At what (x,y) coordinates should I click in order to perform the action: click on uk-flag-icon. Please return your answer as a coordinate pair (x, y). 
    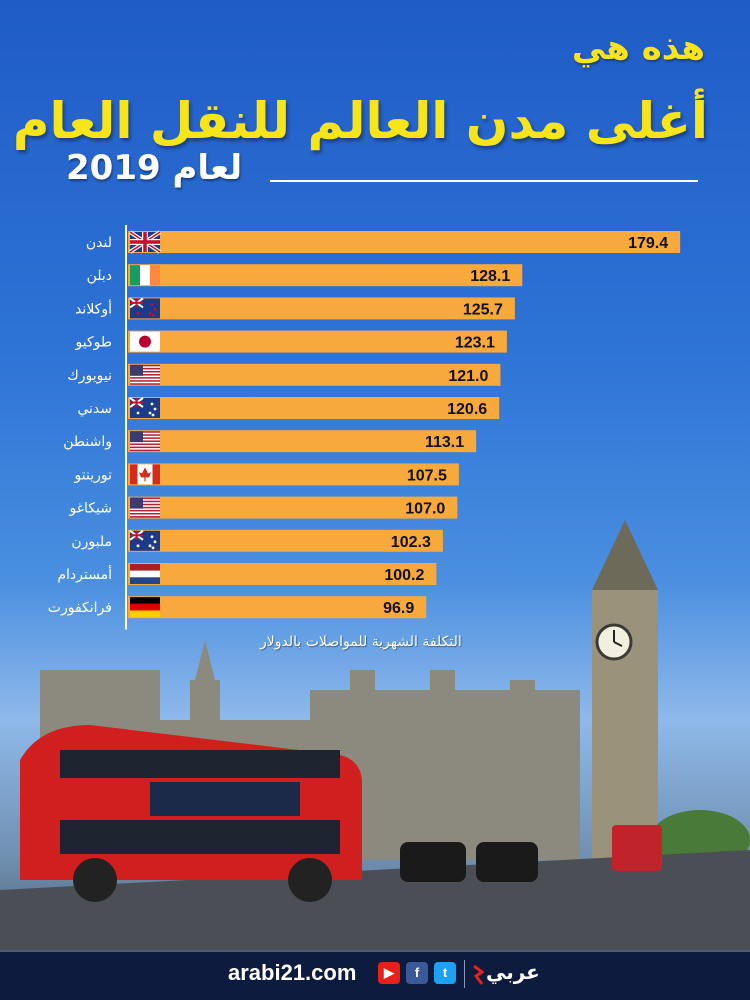
    Looking at the image, I should click on (145, 242).